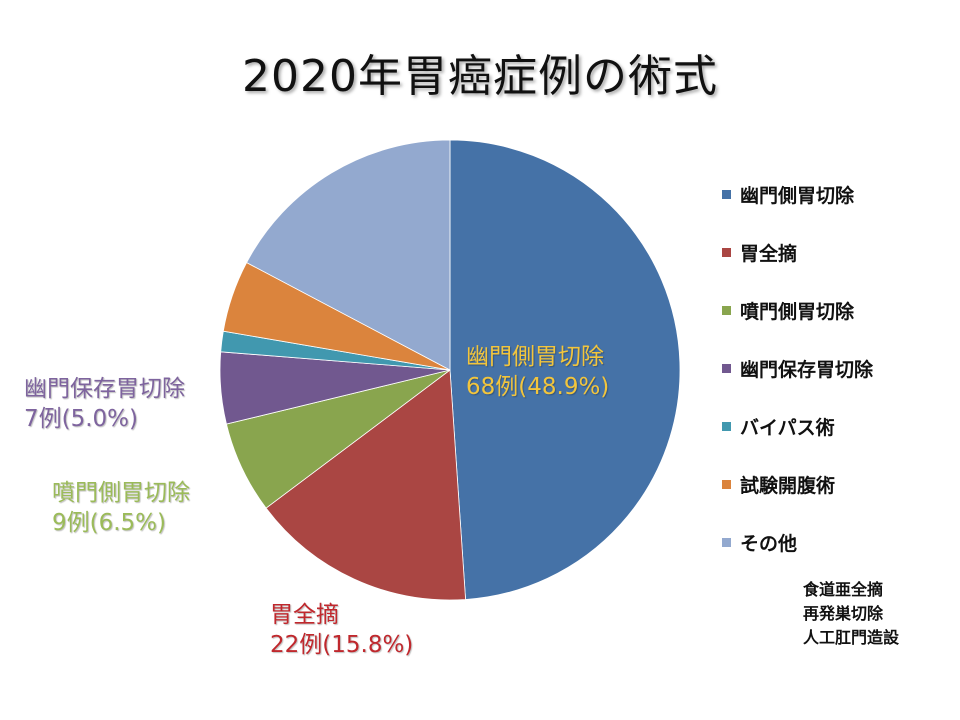  I want to click on data-label: 胃全摘 22例(15.8%), so click(341, 630).